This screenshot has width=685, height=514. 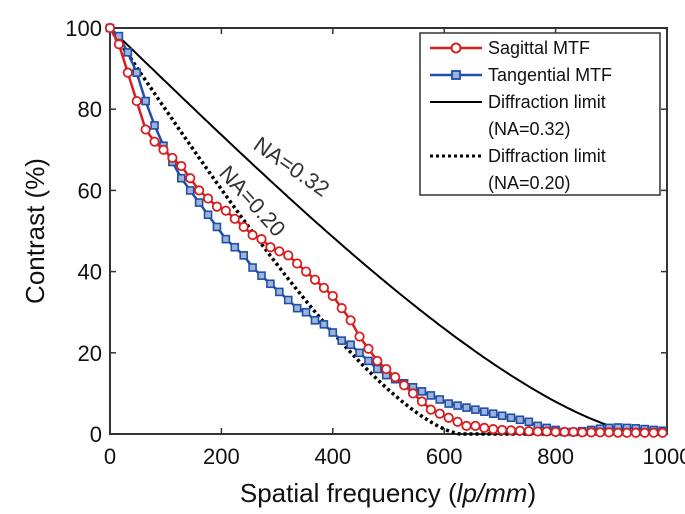 I want to click on legend-marker-tangential, so click(x=456, y=75).